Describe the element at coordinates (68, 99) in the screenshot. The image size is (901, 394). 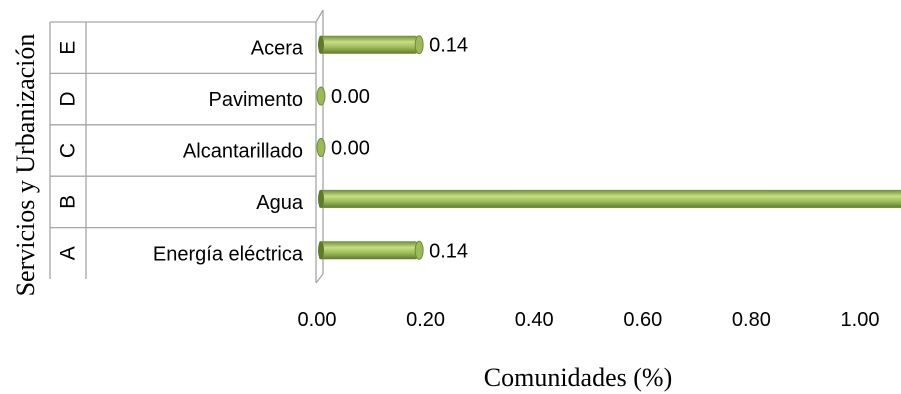
I see `category-letter: D` at that location.